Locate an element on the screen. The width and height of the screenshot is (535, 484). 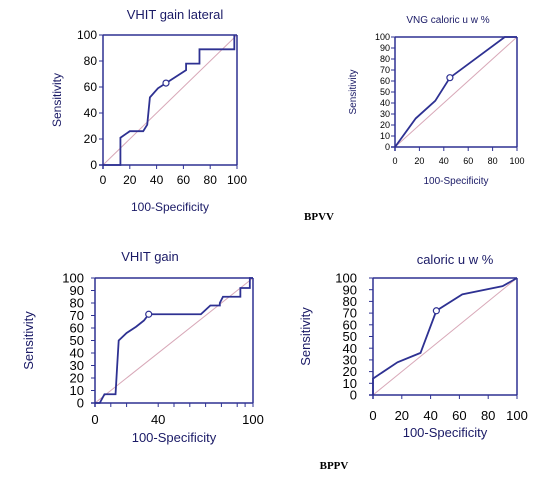
chart-title: caloric u w % is located at coordinates (455, 259).